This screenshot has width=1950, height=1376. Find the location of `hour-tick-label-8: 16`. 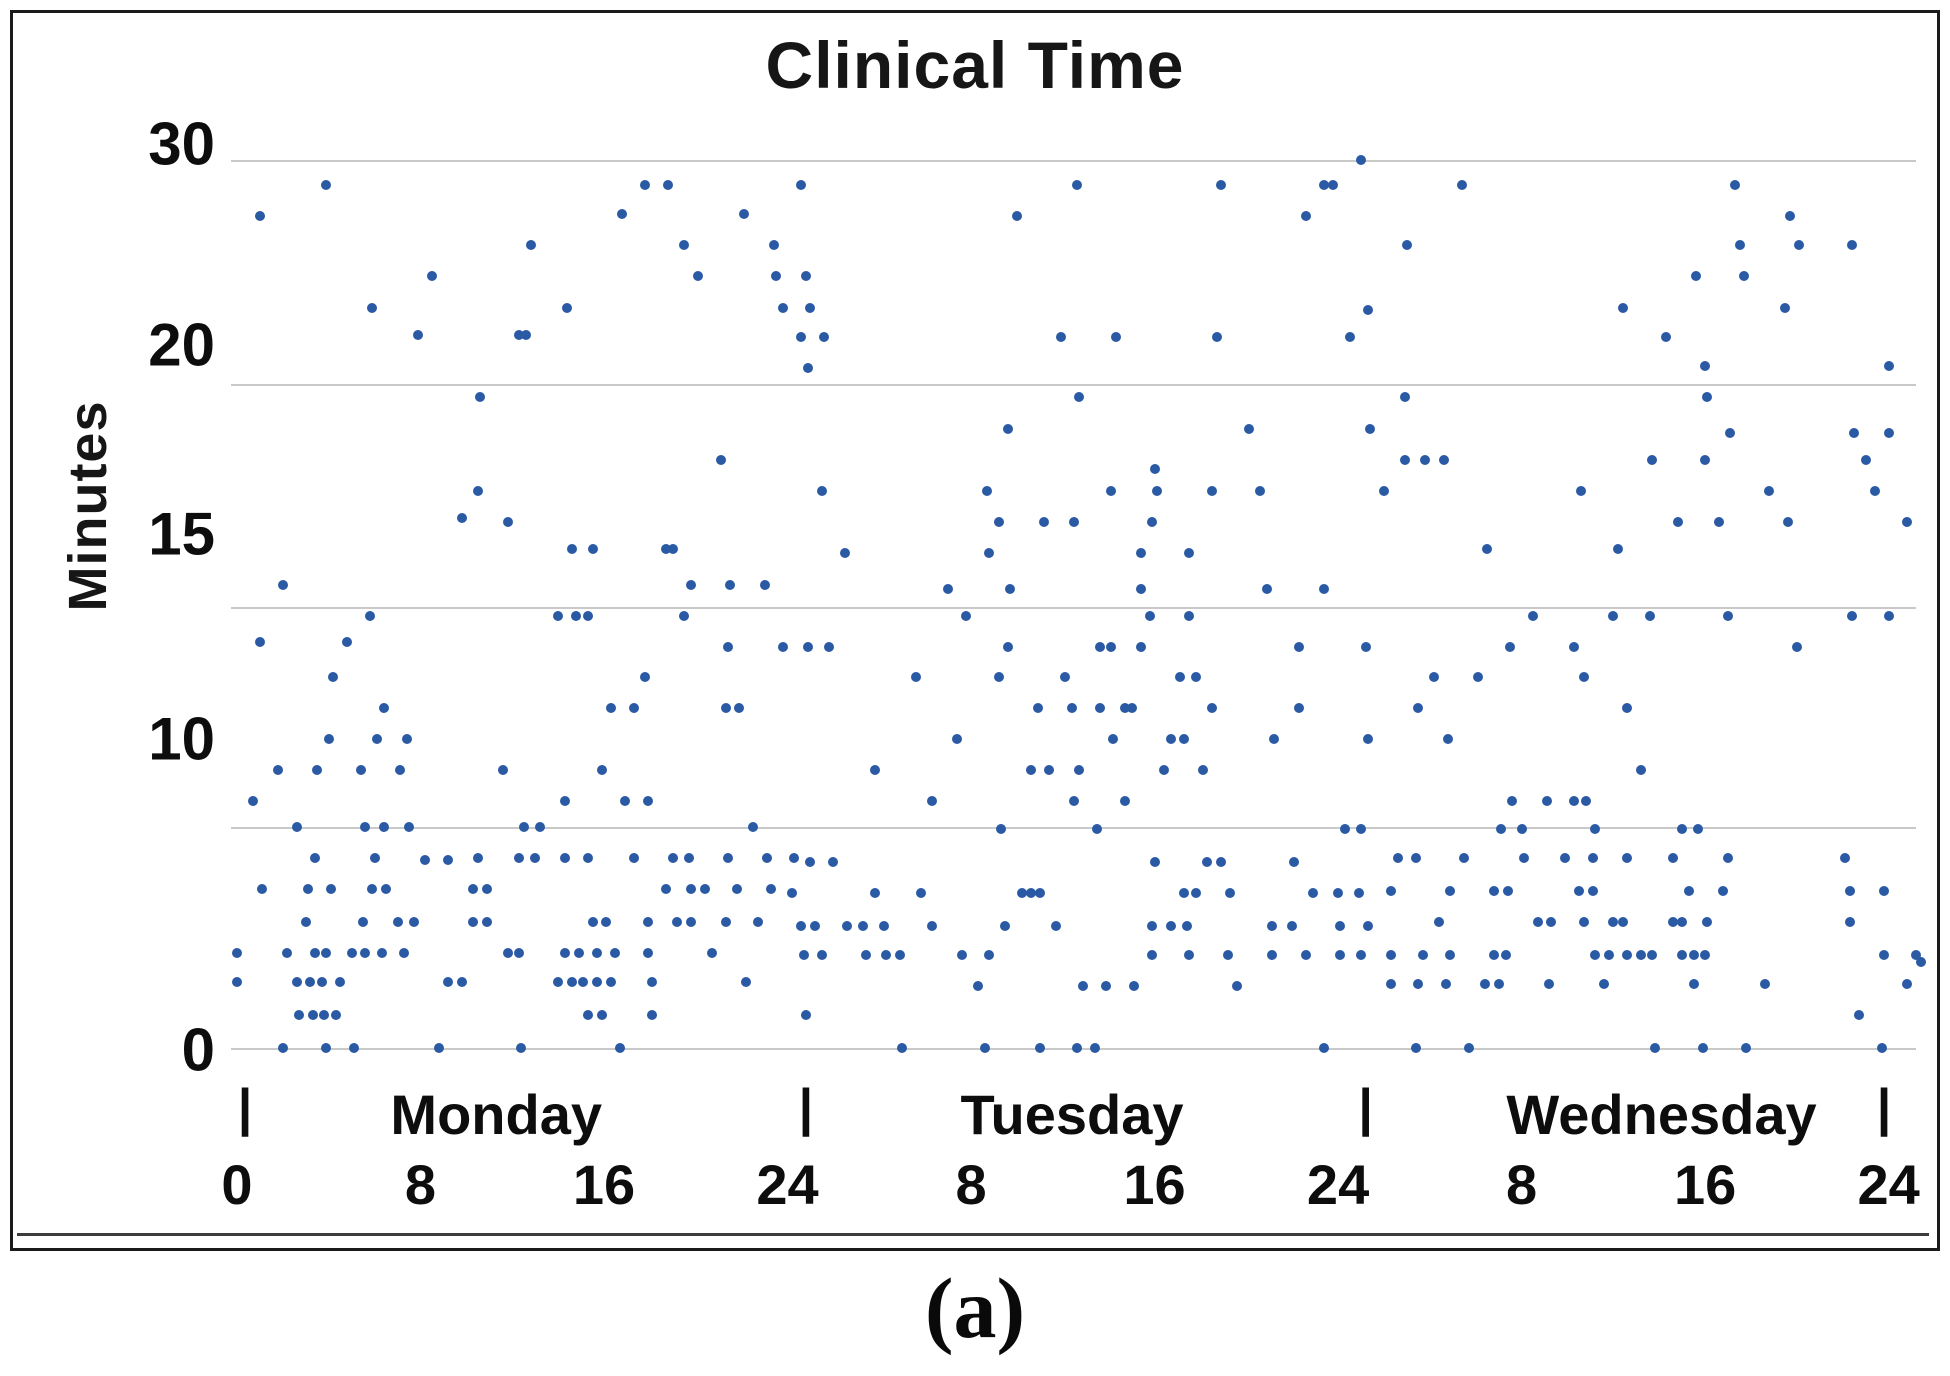

hour-tick-label-8: 16 is located at coordinates (1705, 1184).